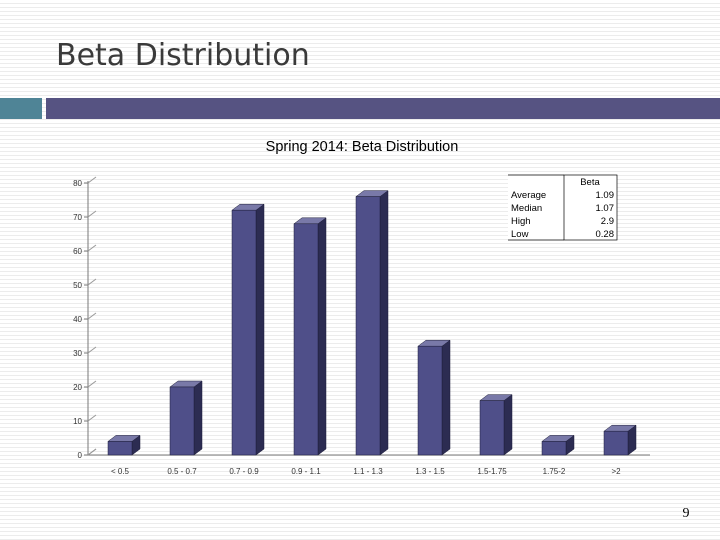  I want to click on stats-table-bg, so click(562, 207).